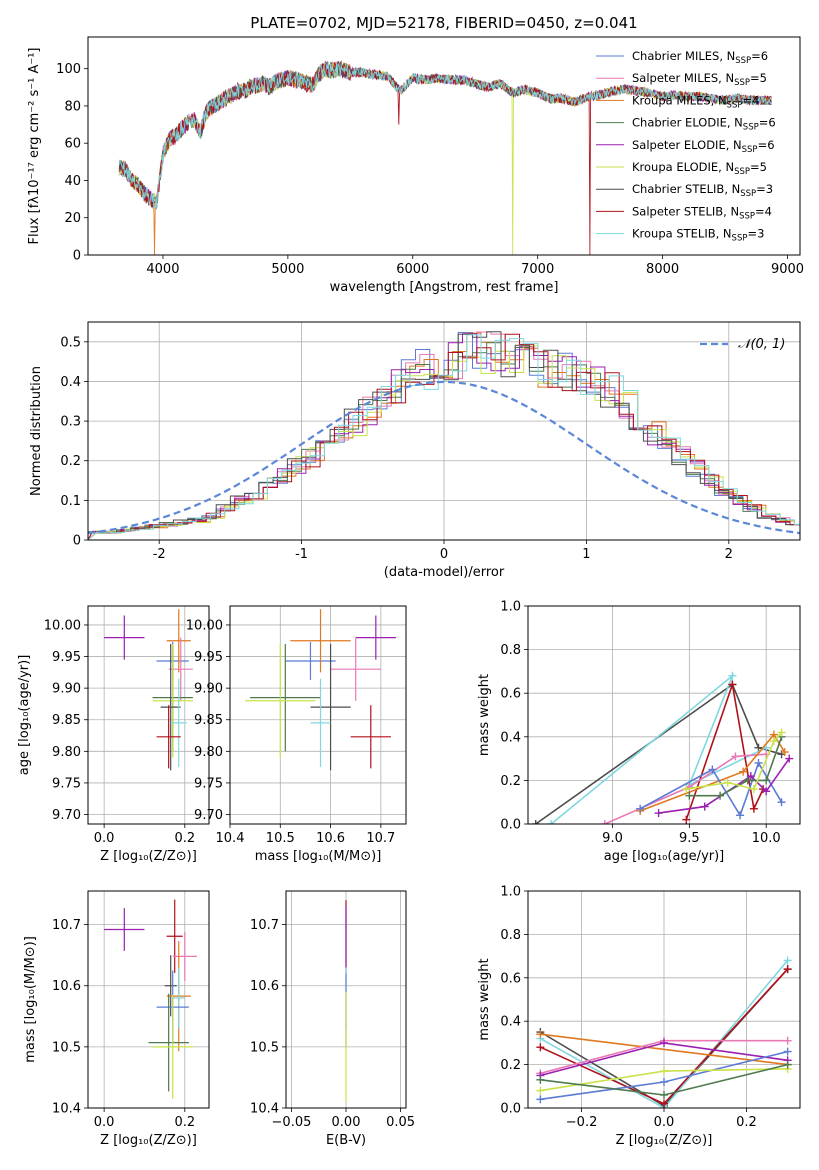 This screenshot has height=1170, width=819. Describe the element at coordinates (787, 269) in the screenshot. I see `x-tick-label: 9000` at that location.